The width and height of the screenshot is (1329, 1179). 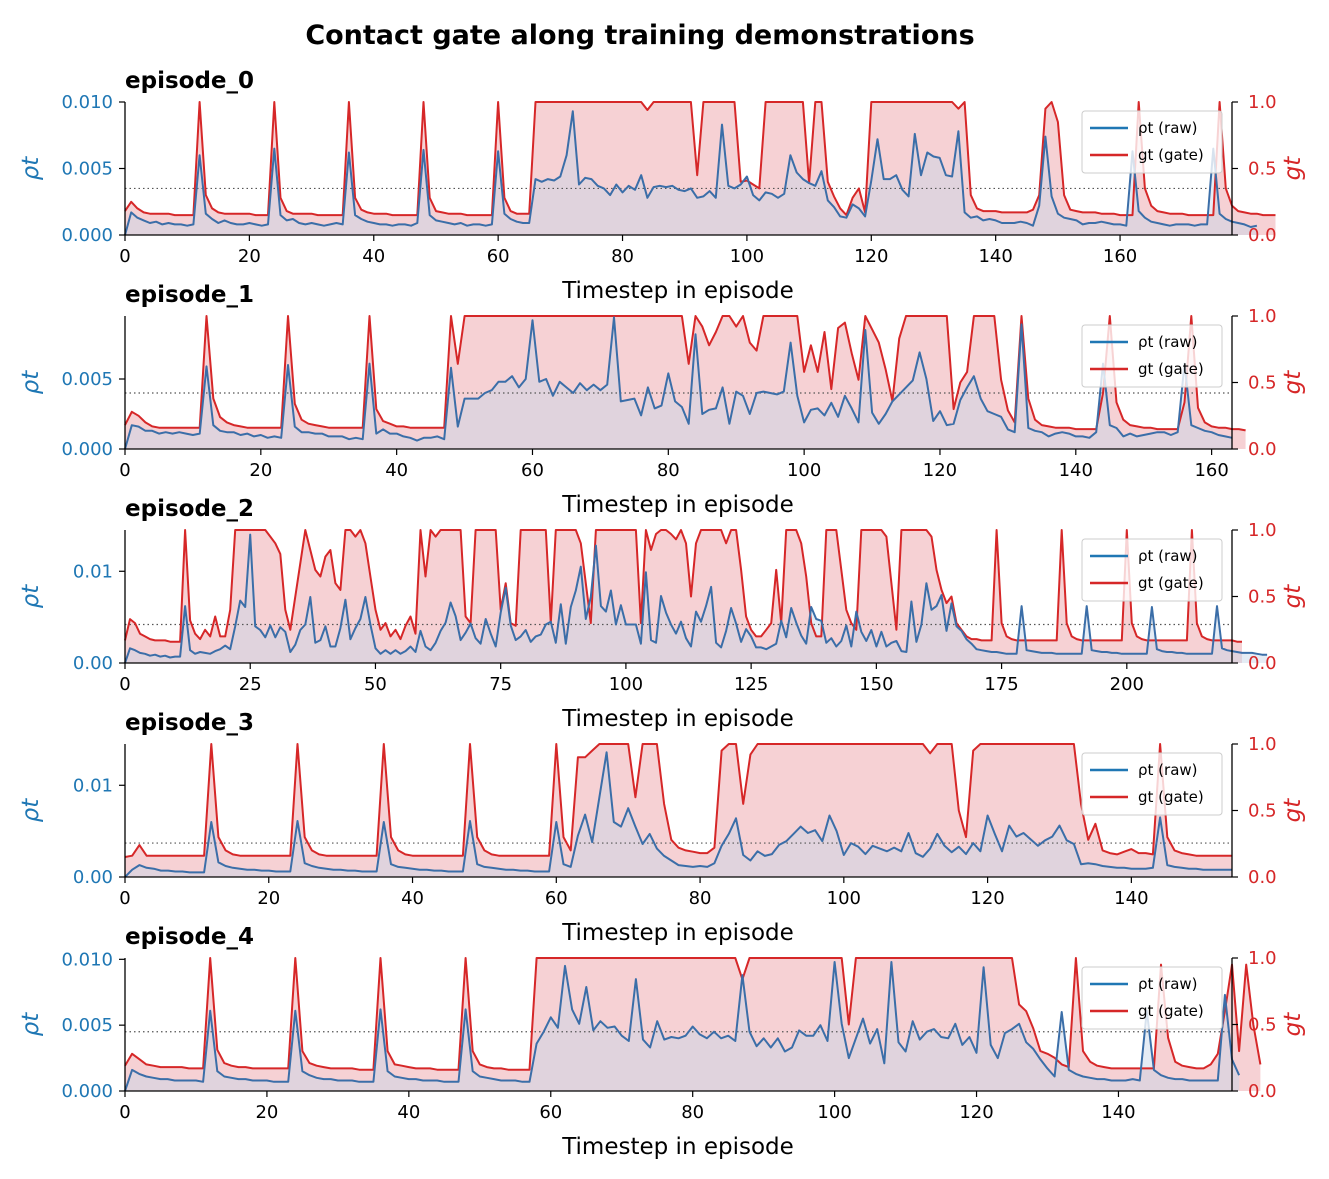 What do you see at coordinates (1120, 256) in the screenshot?
I see `x-tick-label: 160` at bounding box center [1120, 256].